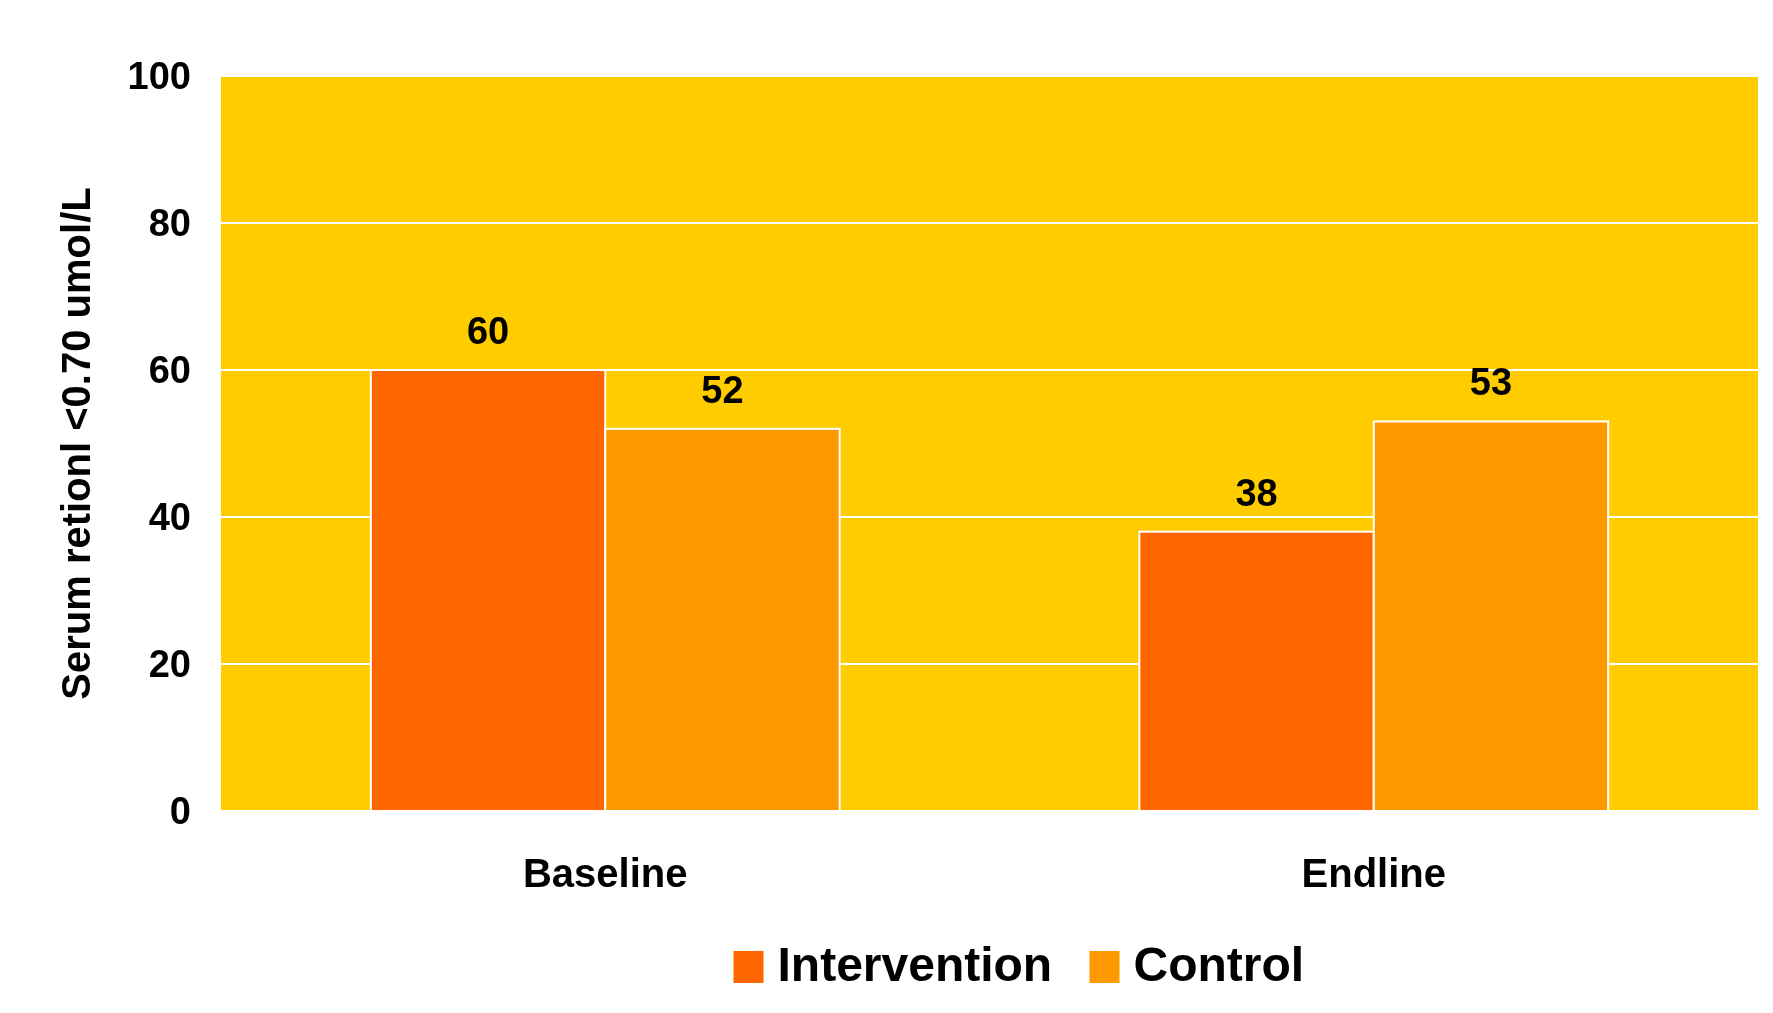  I want to click on data-label: 53, so click(1491, 382).